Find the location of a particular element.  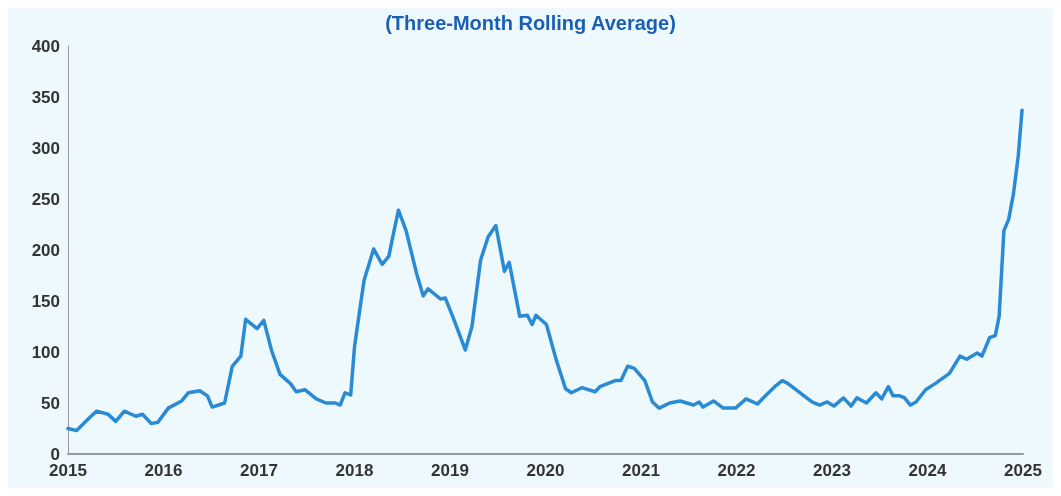

y-tick-label: 150 is located at coordinates (45, 301).